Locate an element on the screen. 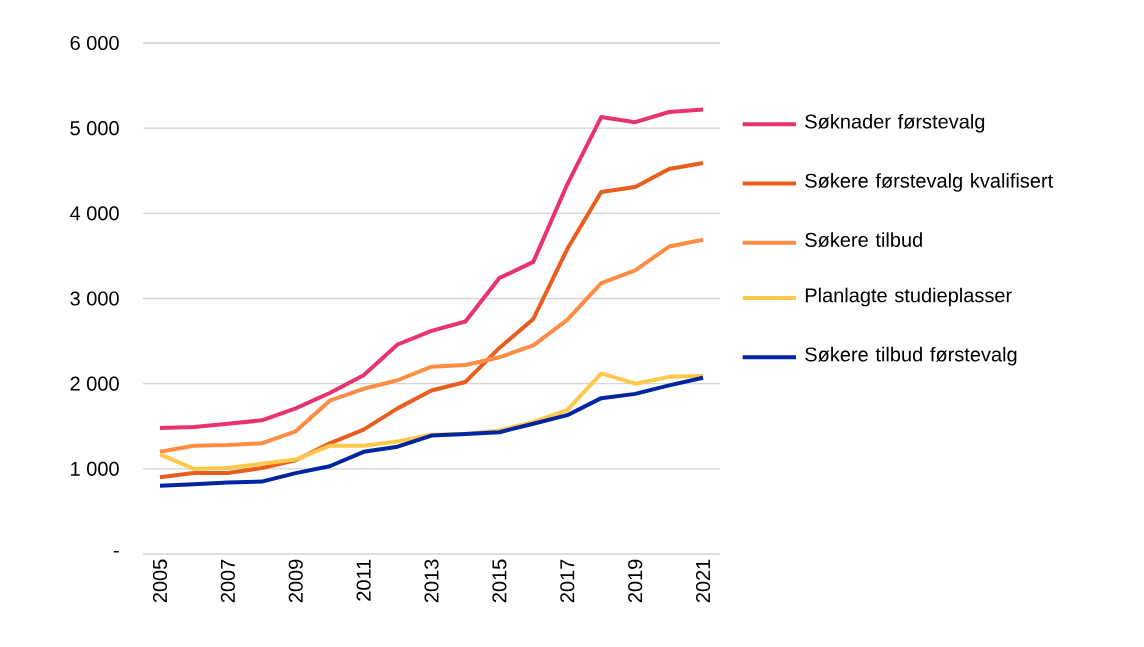  x-tick-label: 2005 is located at coordinates (160, 581).